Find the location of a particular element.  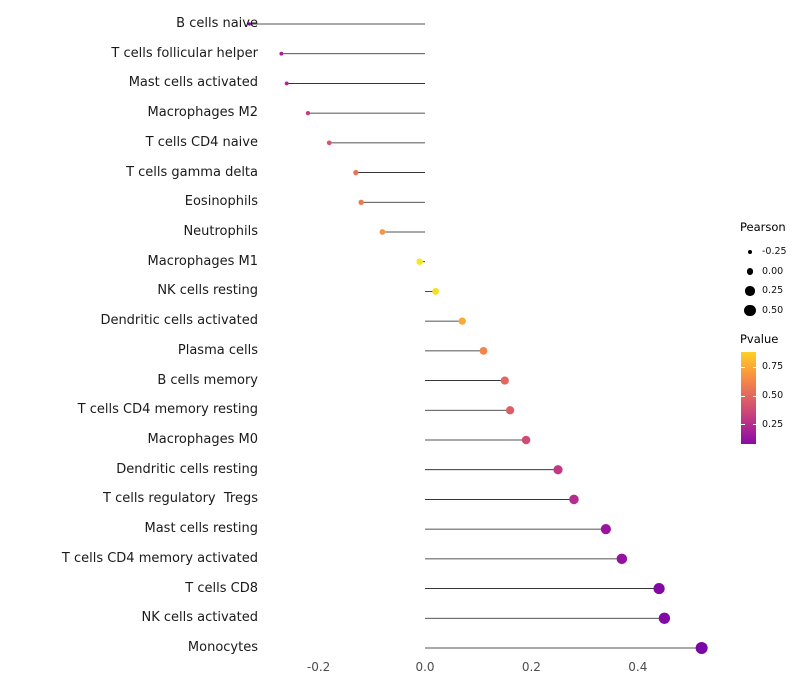

y-axis-label: T cells gamma delta is located at coordinates (192, 172).